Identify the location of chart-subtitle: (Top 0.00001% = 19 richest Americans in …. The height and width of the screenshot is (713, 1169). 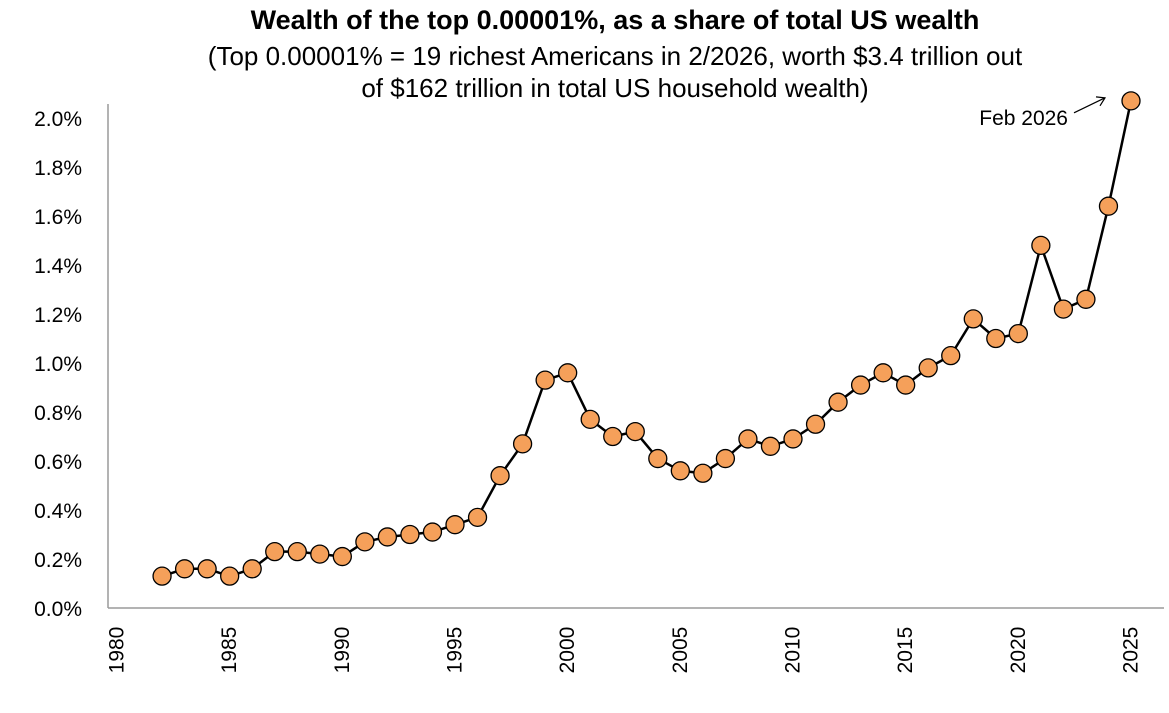
(584, 72).